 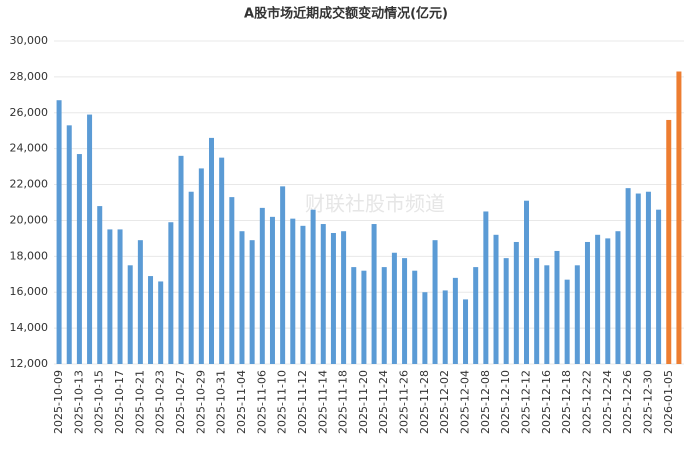 I want to click on x-tick-label: 2025-12-18, so click(x=566, y=402).